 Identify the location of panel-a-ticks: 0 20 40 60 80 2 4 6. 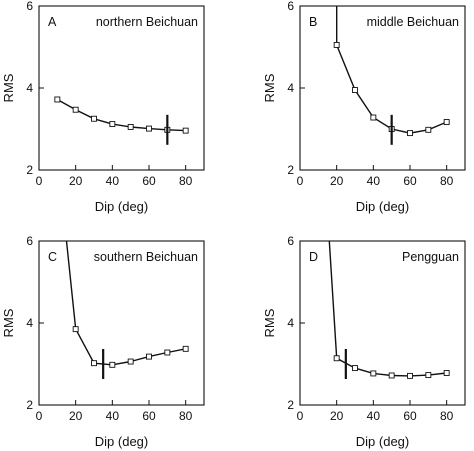
(109, 94).